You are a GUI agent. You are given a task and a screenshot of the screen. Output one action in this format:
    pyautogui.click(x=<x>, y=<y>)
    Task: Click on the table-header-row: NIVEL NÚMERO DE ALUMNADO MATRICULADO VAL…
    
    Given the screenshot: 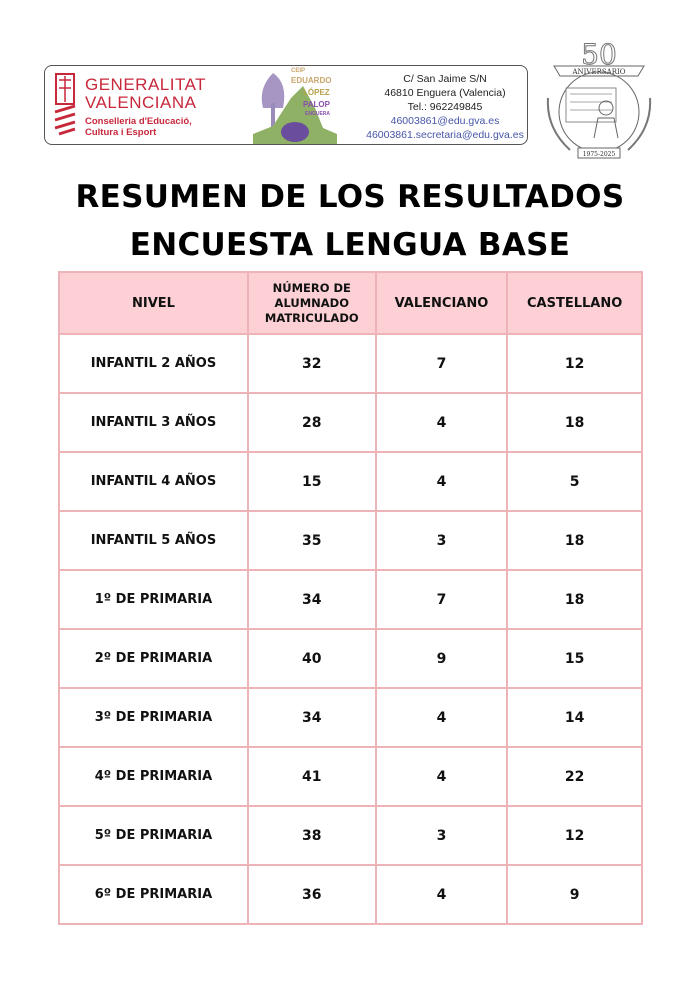 What is the action you would take?
    pyautogui.click(x=350, y=303)
    